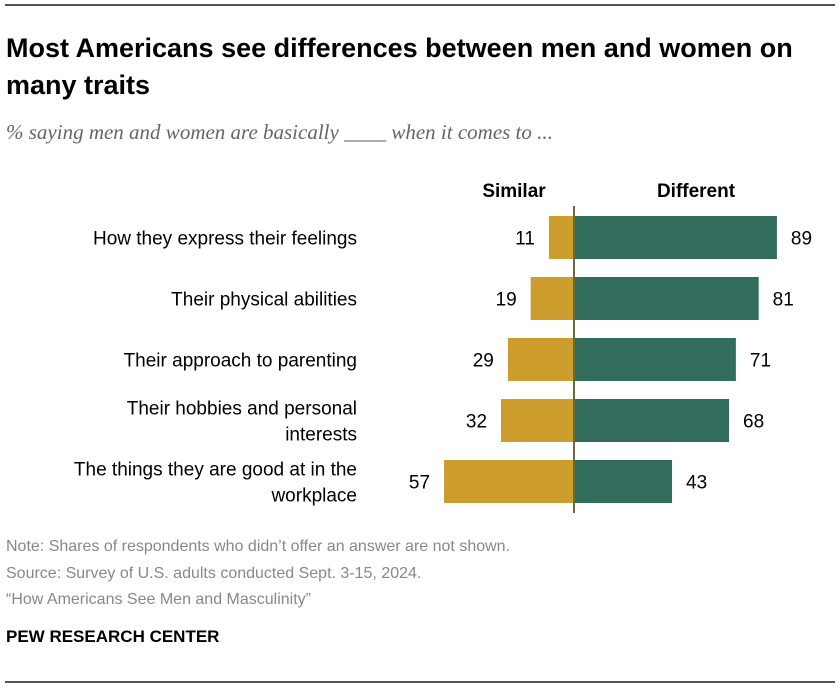 The image size is (840, 690). What do you see at coordinates (476, 422) in the screenshot?
I see `data-label-similar: 32` at bounding box center [476, 422].